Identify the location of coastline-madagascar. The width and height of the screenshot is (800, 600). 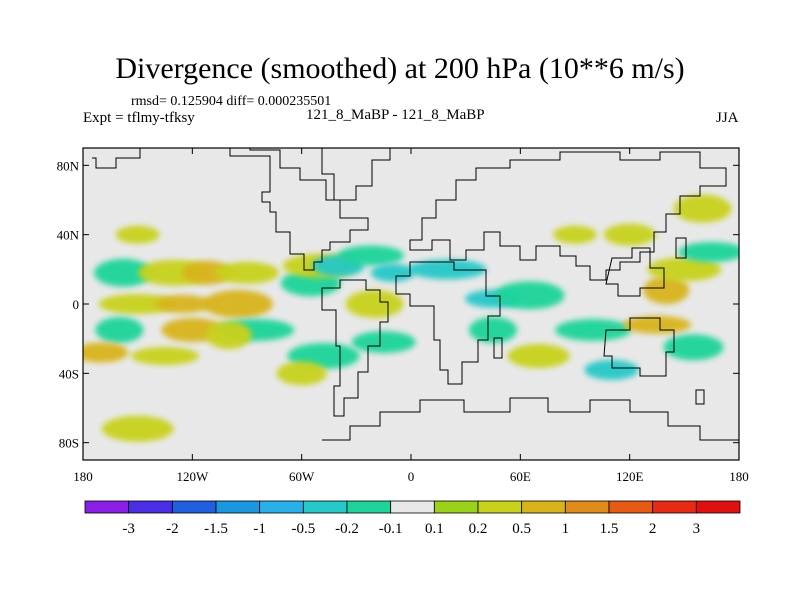
(498, 348).